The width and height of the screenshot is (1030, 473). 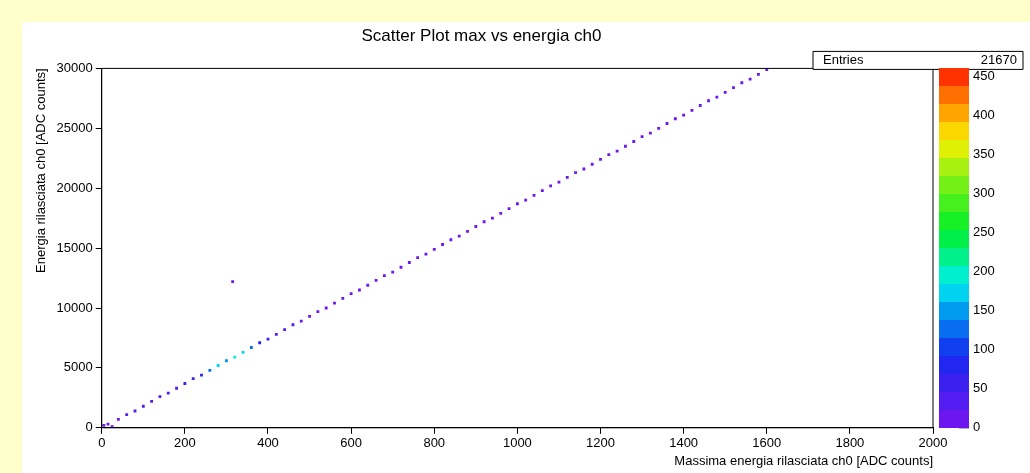 What do you see at coordinates (984, 232) in the screenshot?
I see `color-bar-label: 250` at bounding box center [984, 232].